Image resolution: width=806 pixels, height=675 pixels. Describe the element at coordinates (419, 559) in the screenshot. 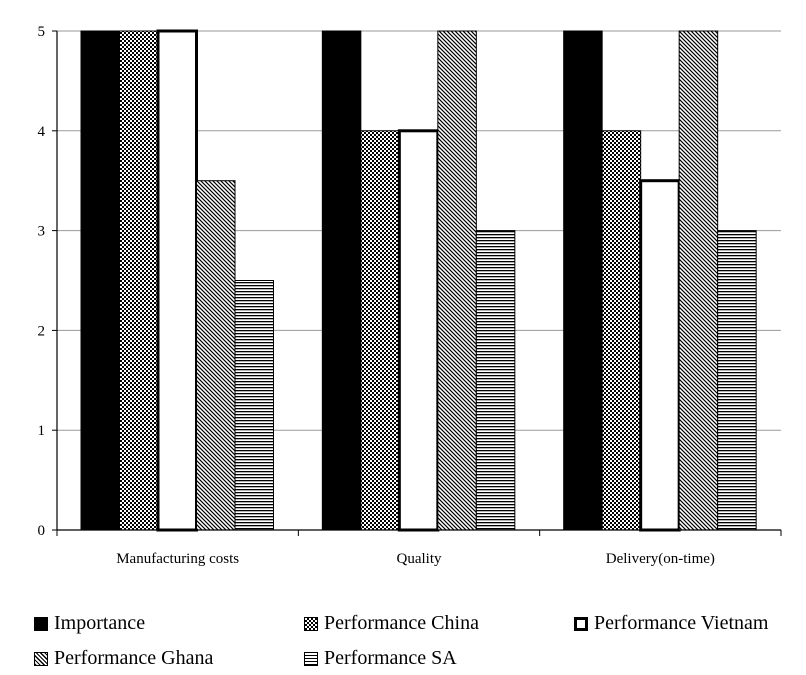

I see `x-tick-label: Quality` at that location.